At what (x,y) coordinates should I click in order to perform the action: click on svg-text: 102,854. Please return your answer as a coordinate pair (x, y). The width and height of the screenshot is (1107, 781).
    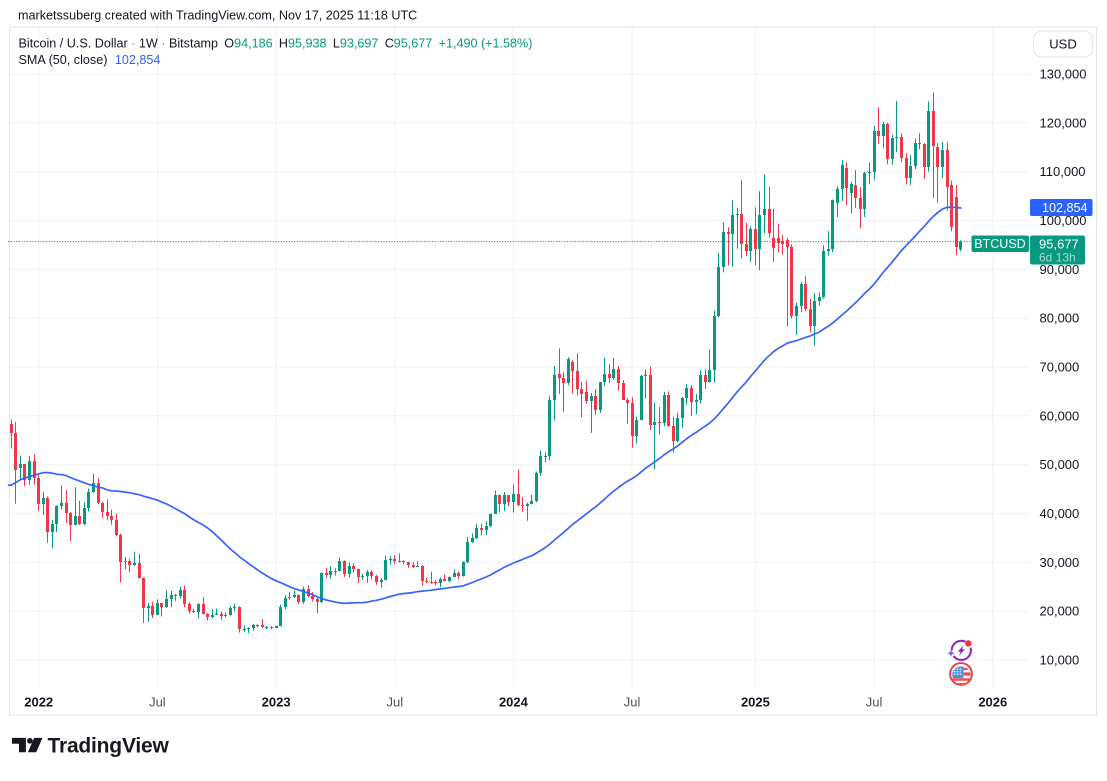
    Looking at the image, I should click on (1065, 208).